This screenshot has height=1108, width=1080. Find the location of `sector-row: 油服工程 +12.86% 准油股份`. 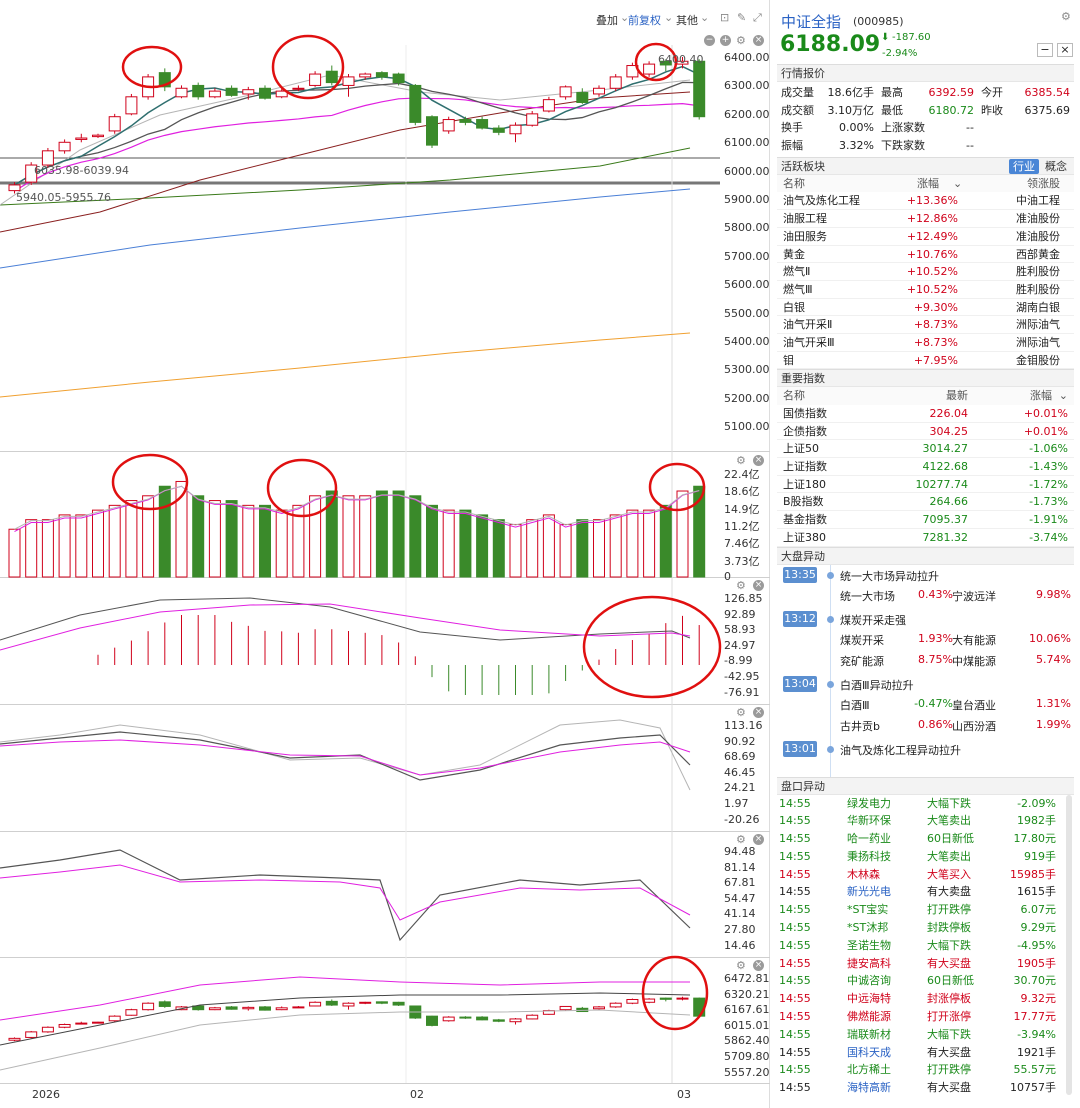

sector-row: 油服工程 +12.86% 准油股份 is located at coordinates (925, 219).